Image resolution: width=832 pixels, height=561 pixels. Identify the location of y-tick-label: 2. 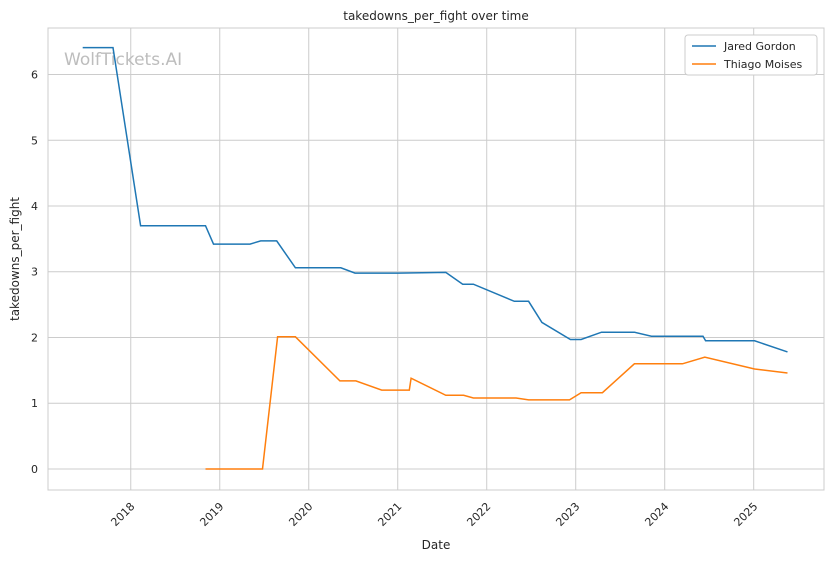
(34, 337).